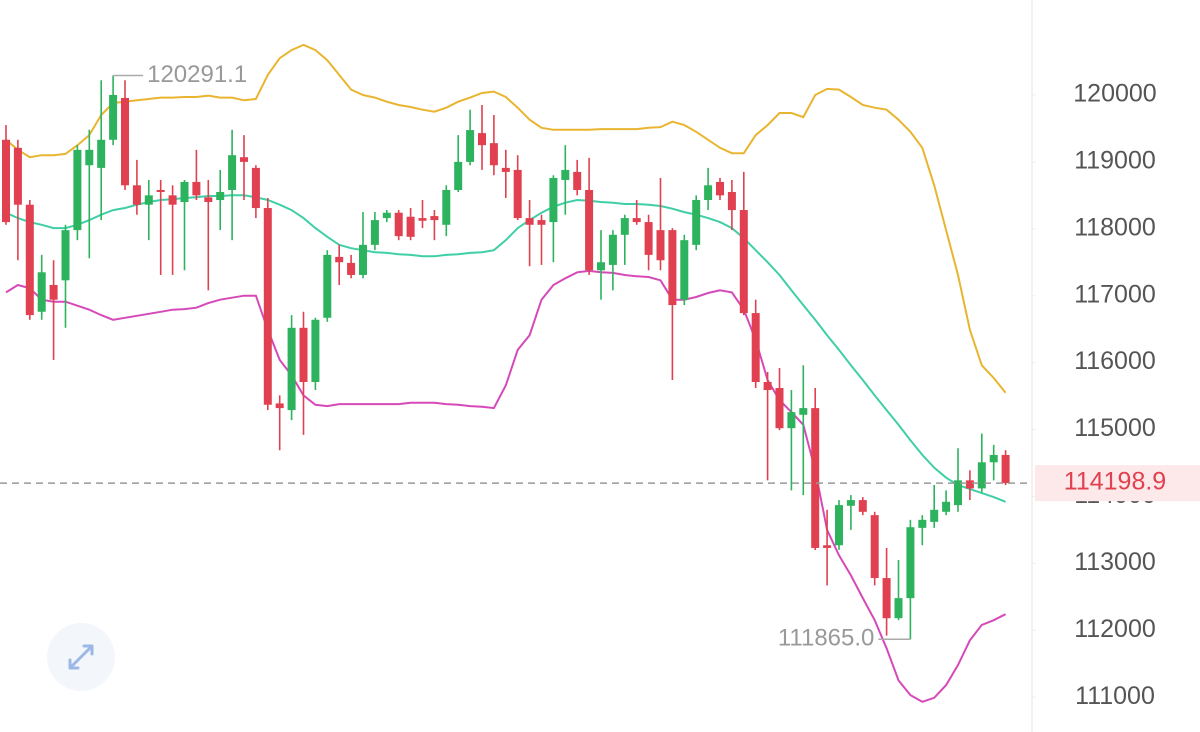 The height and width of the screenshot is (732, 1200). Describe the element at coordinates (1115, 428) in the screenshot. I see `y-tick-label: 115000` at that location.